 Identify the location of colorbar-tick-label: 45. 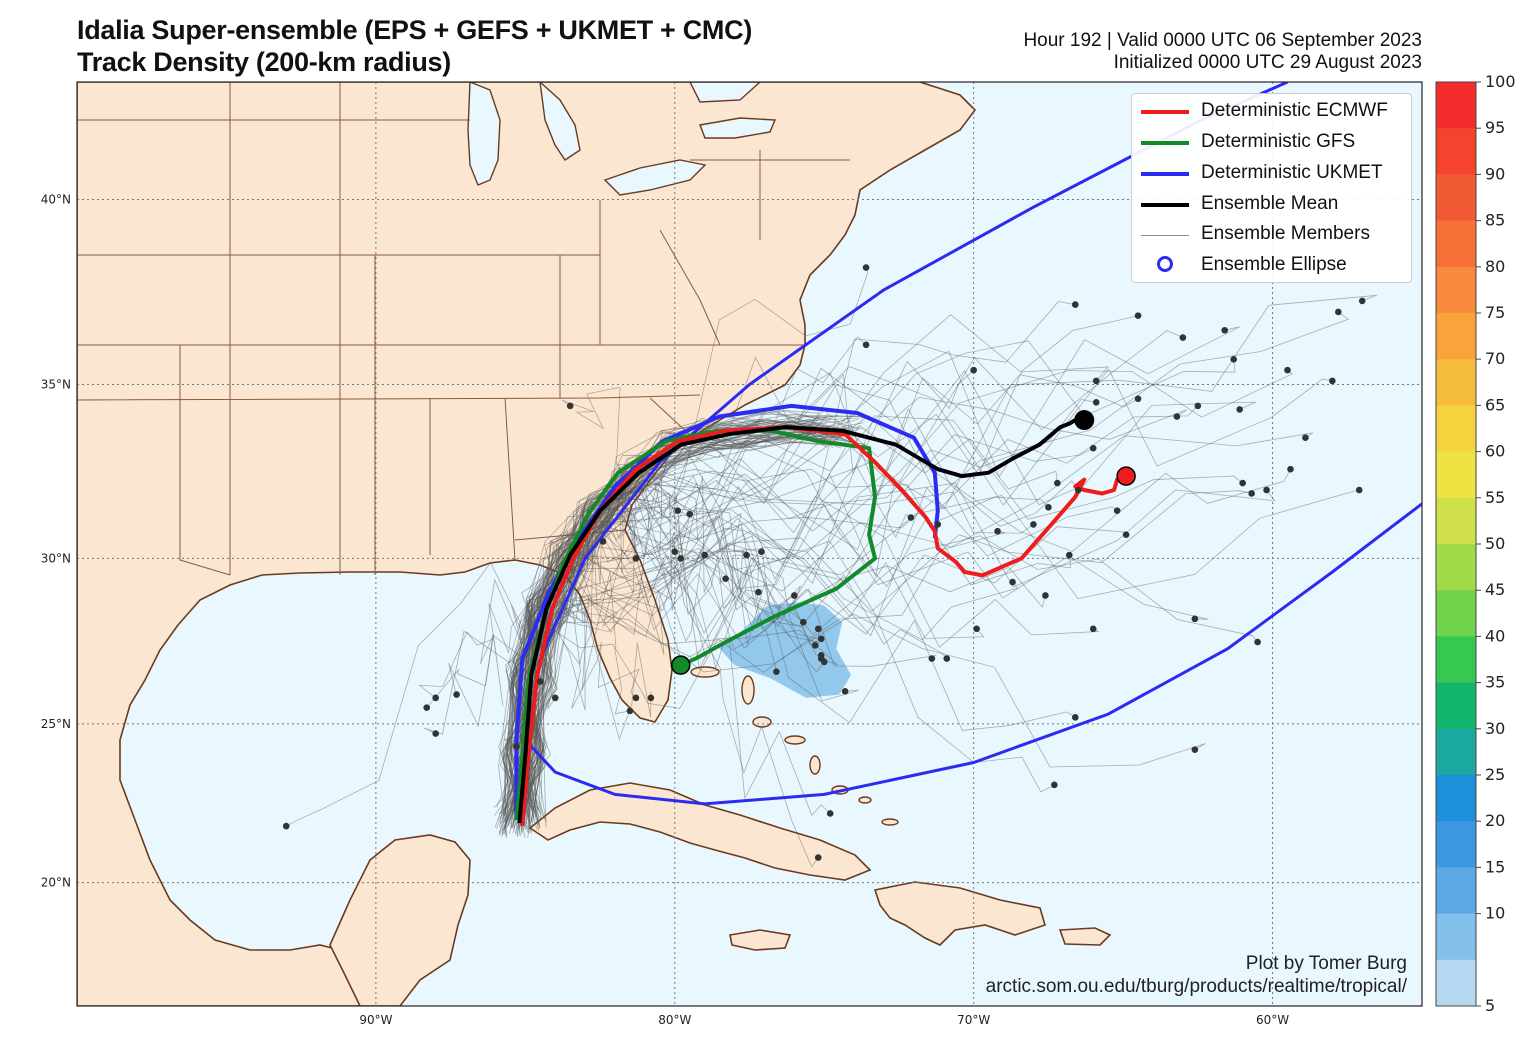
(1495, 589).